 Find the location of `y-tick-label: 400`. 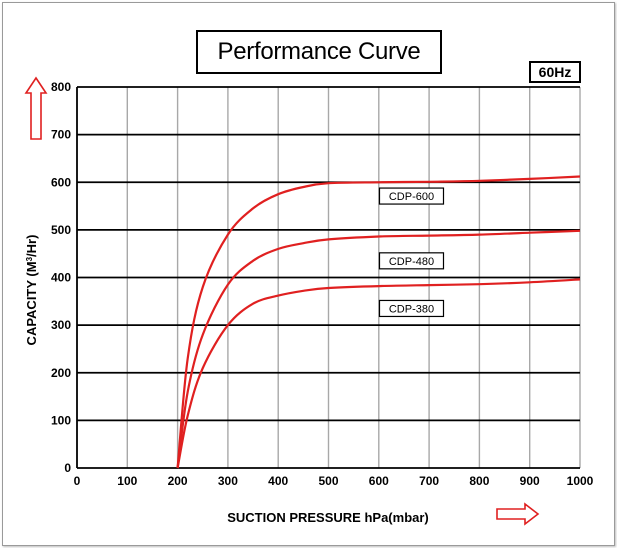

y-tick-label: 400 is located at coordinates (61, 278).